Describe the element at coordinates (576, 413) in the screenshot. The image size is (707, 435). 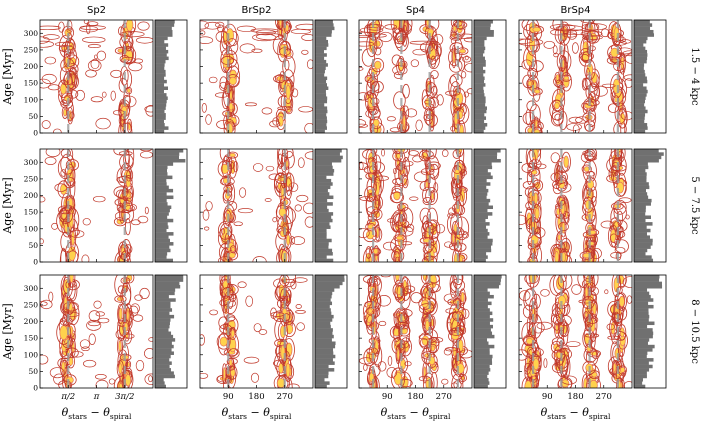
I see `x-axis-label: θstars − θspiral` at that location.